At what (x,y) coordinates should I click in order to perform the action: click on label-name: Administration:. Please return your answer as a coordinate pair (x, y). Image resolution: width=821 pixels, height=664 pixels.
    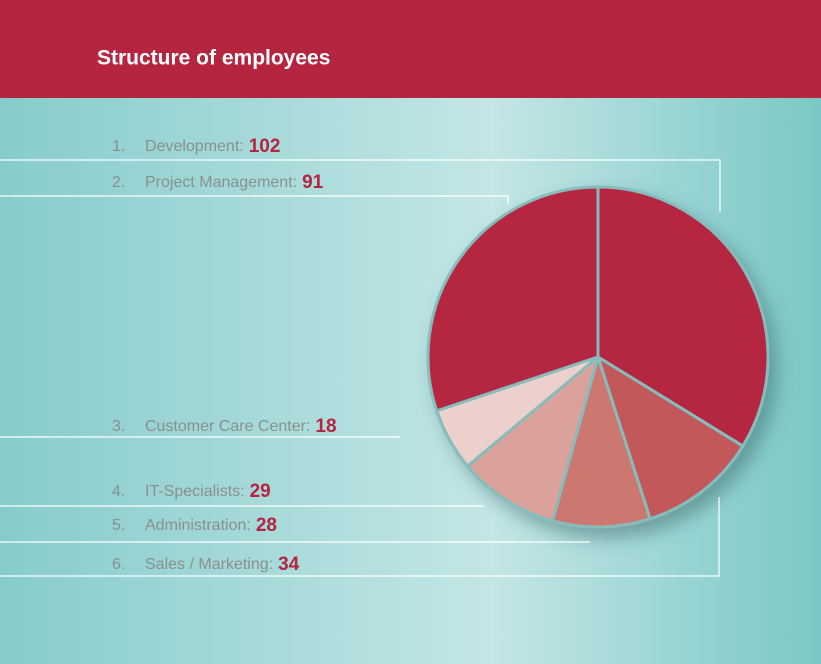
    Looking at the image, I should click on (198, 525).